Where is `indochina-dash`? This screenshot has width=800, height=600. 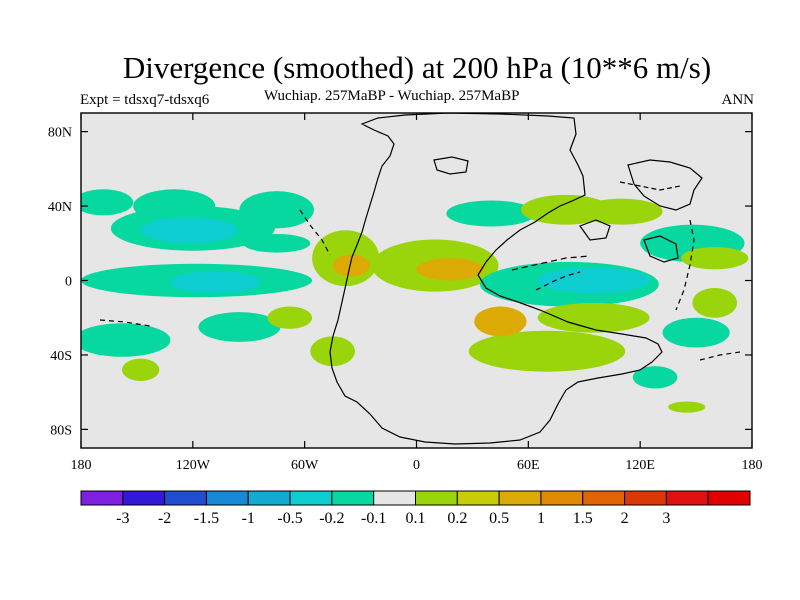 indochina-dash is located at coordinates (650, 186).